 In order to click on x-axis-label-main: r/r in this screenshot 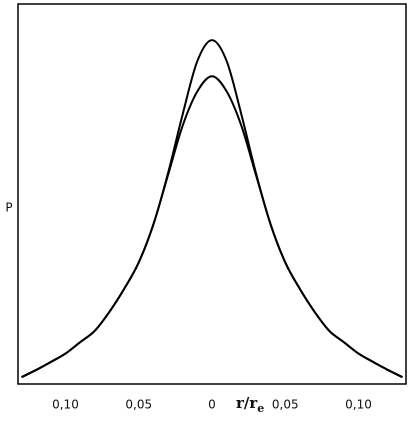, I will do `click(247, 403)`.